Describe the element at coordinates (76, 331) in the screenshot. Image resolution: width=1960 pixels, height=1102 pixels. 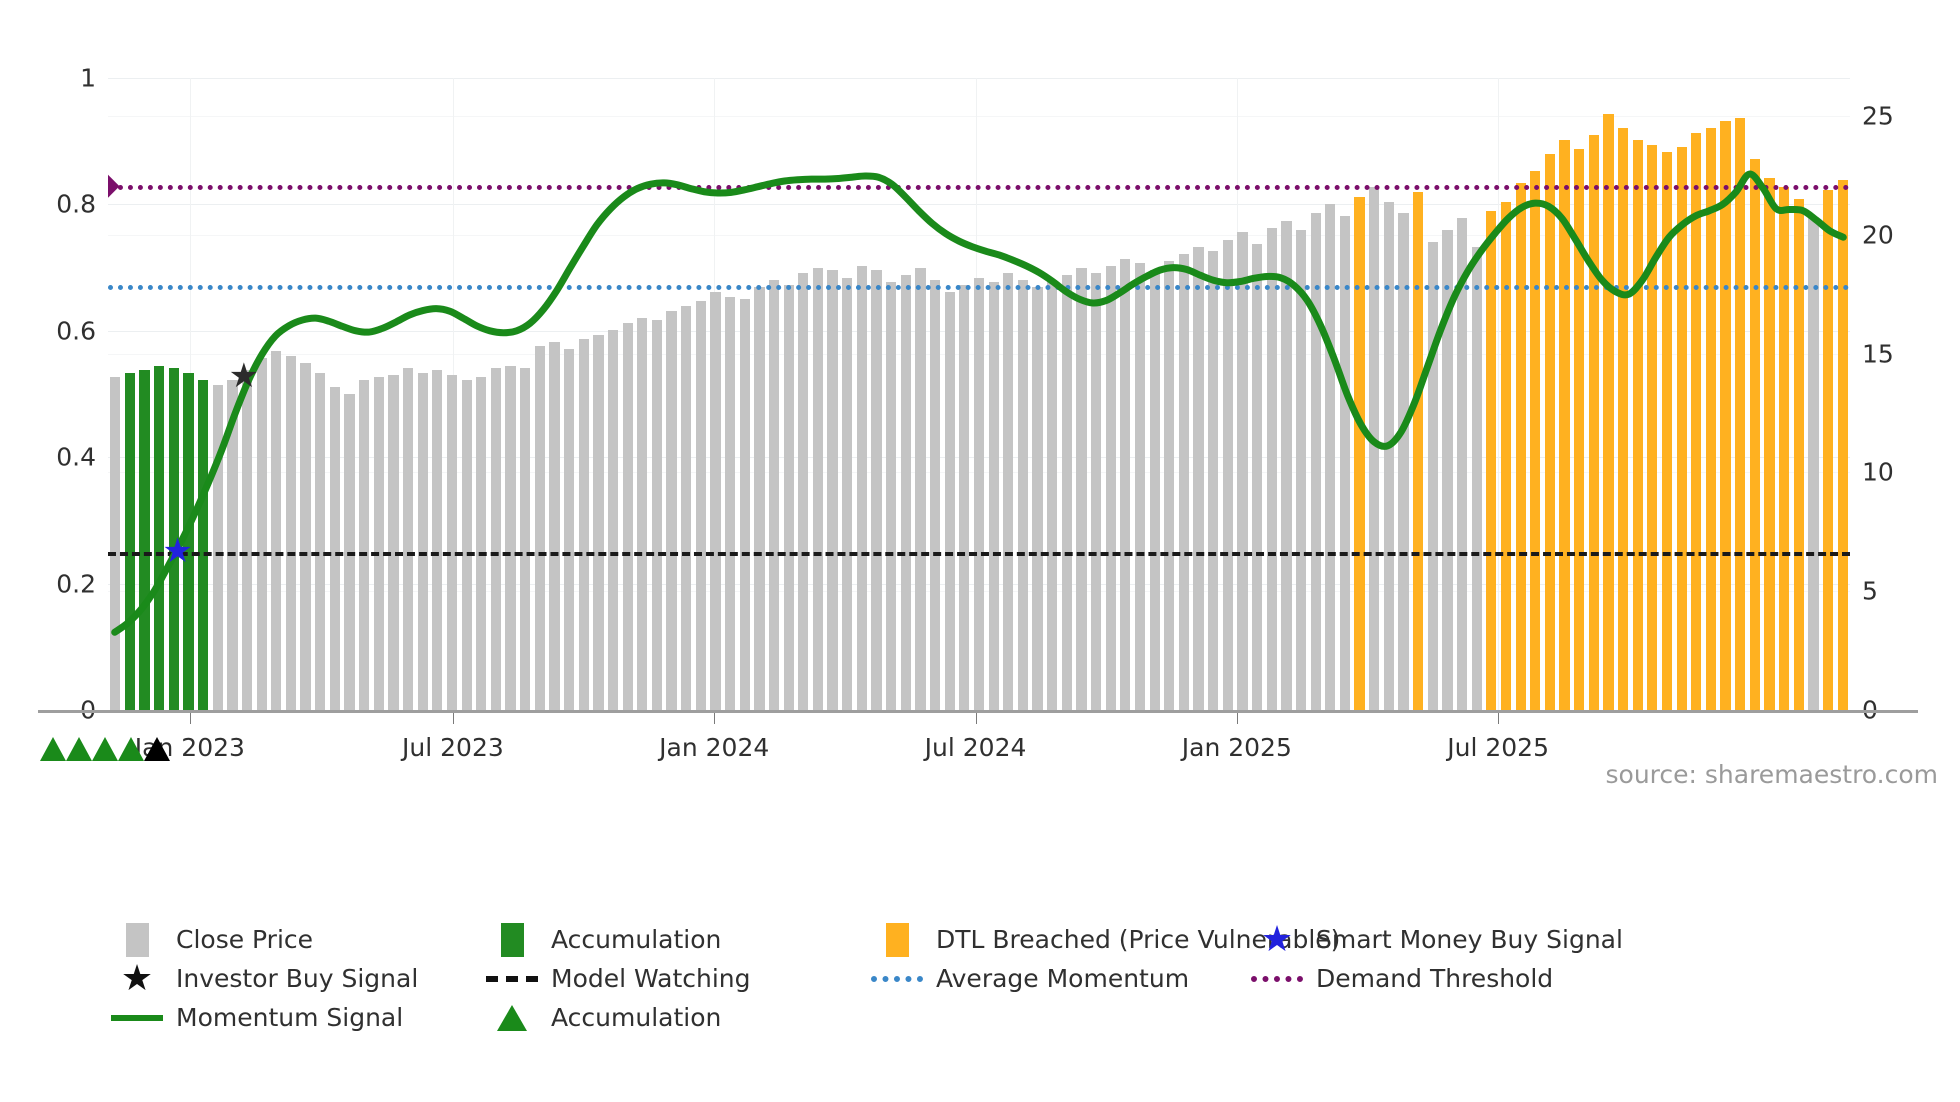
I see `y-axis-left-tick: 0.6` at that location.